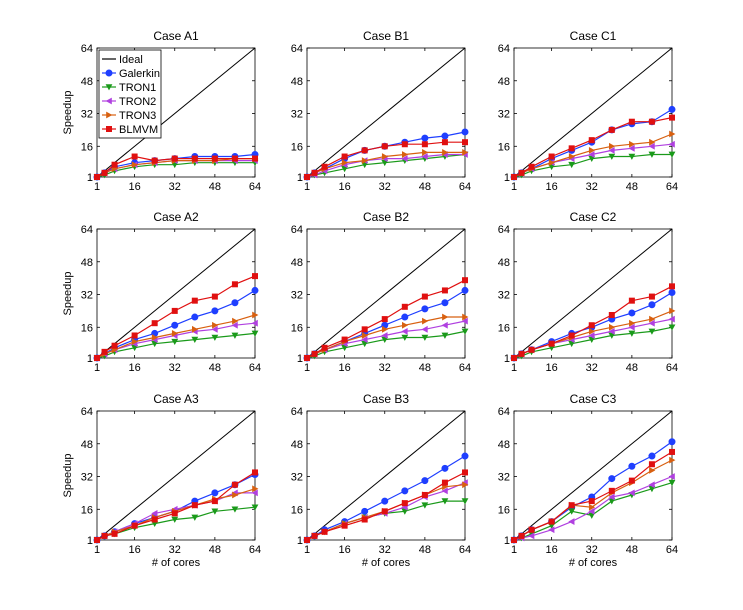  I want to click on legend-box, so click(130, 94).